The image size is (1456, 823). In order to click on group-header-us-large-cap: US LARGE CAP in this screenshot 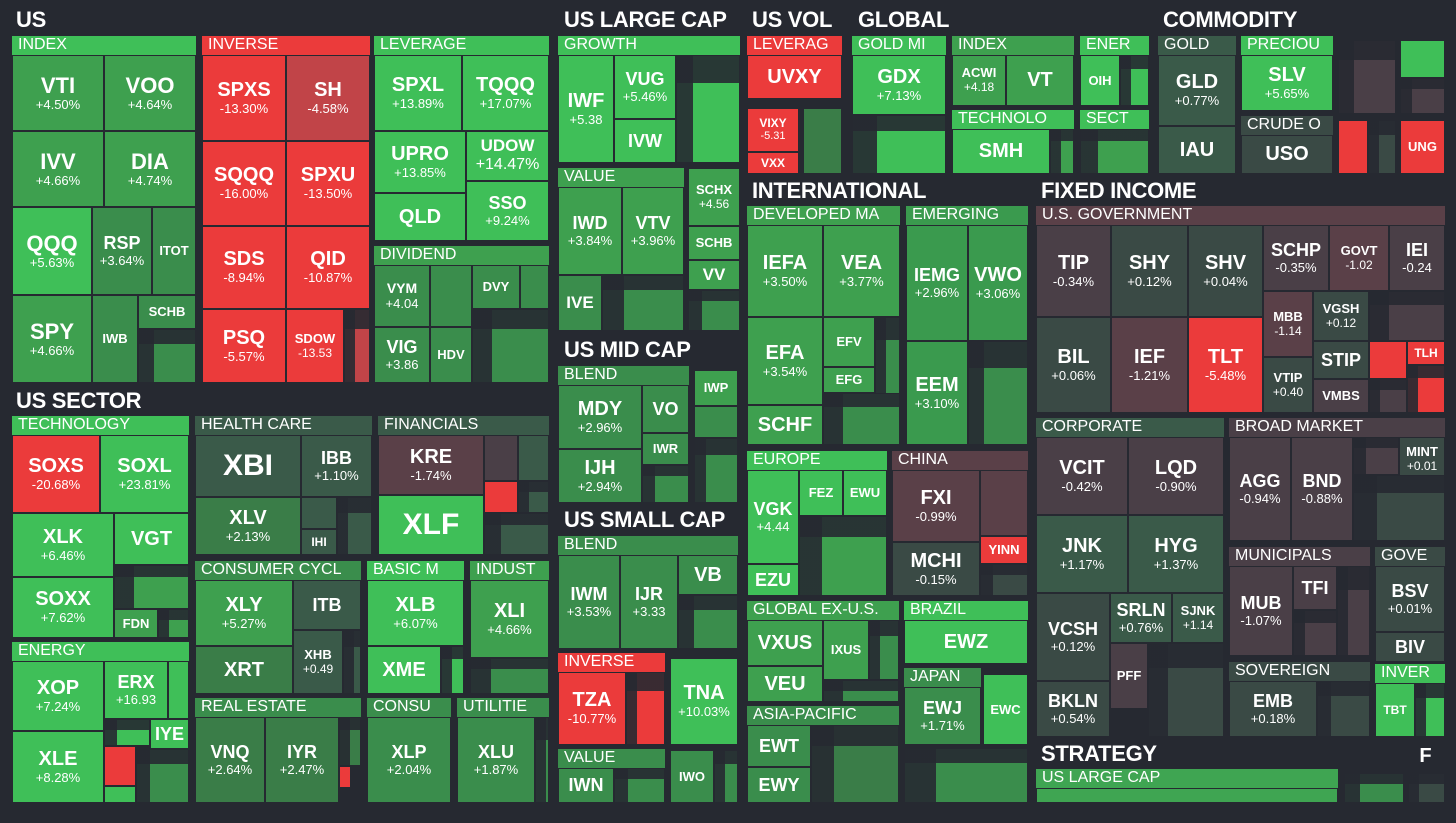, I will do `click(1187, 778)`.